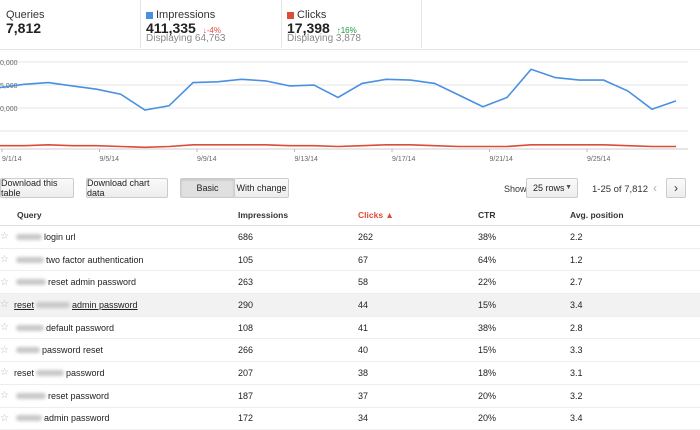 The height and width of the screenshot is (430, 700). What do you see at coordinates (338, 146) in the screenshot?
I see `clicks-series-line` at bounding box center [338, 146].